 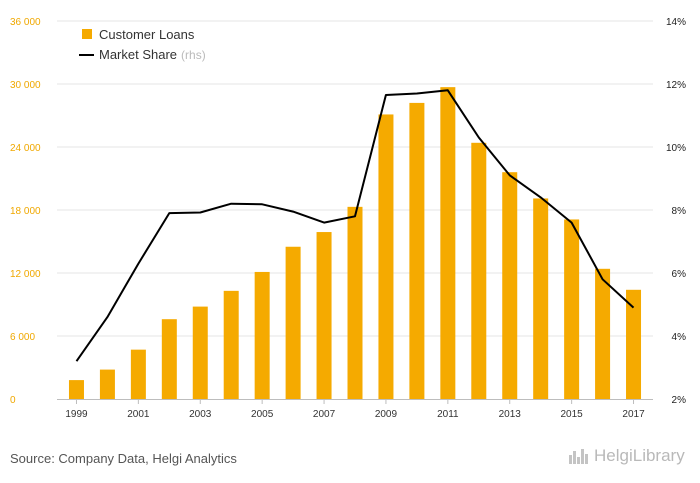 I want to click on y-left-tick-label: 18 000, so click(x=25, y=211).